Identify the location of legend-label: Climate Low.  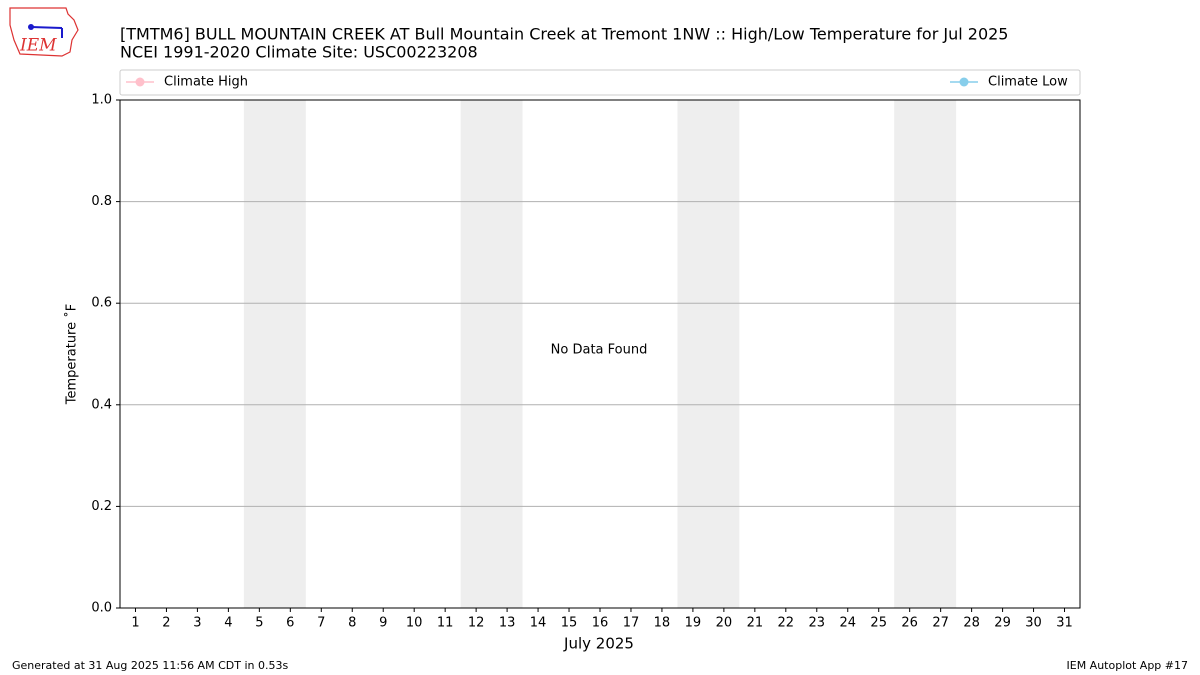
(1028, 82).